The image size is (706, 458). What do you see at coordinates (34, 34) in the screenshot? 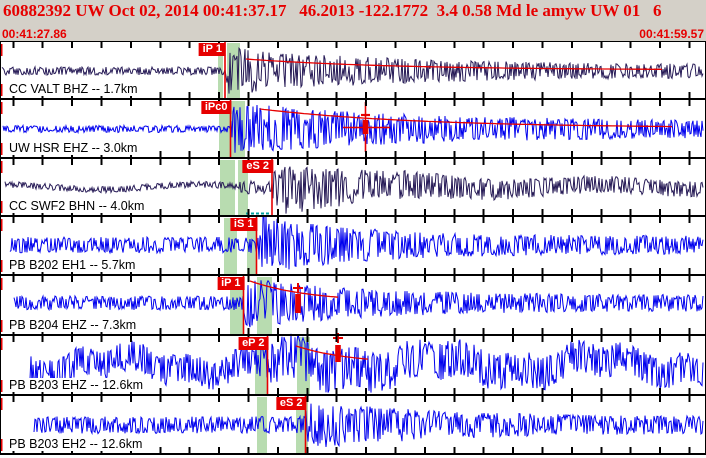
I see `window-start-time: 00:41:27.86` at bounding box center [34, 34].